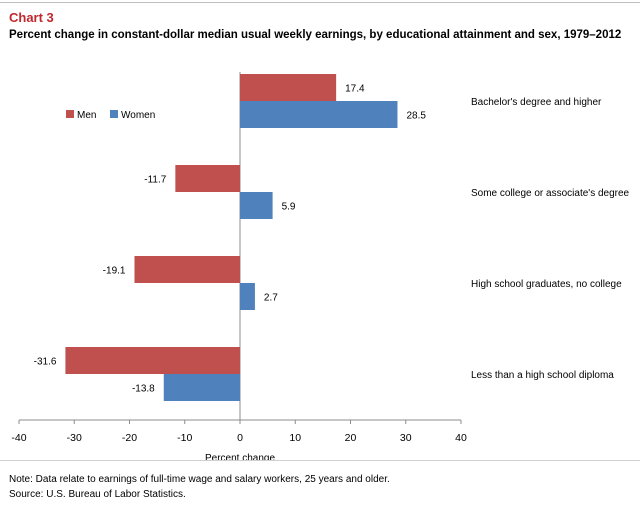 This screenshot has width=640, height=508. Describe the element at coordinates (461, 438) in the screenshot. I see `x-tick-label: 40` at that location.